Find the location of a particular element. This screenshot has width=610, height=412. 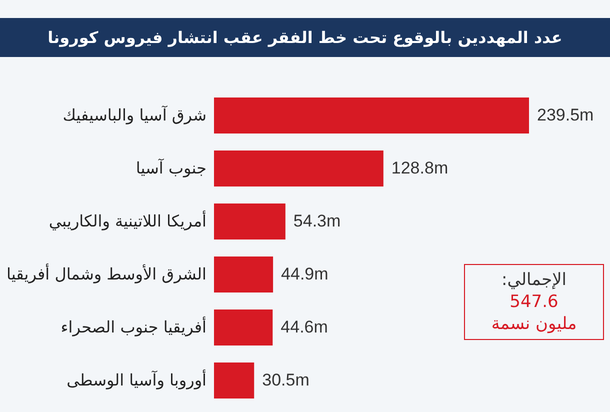

y-tick-label: شرق آسيا والباسيفيك is located at coordinates (134, 114).